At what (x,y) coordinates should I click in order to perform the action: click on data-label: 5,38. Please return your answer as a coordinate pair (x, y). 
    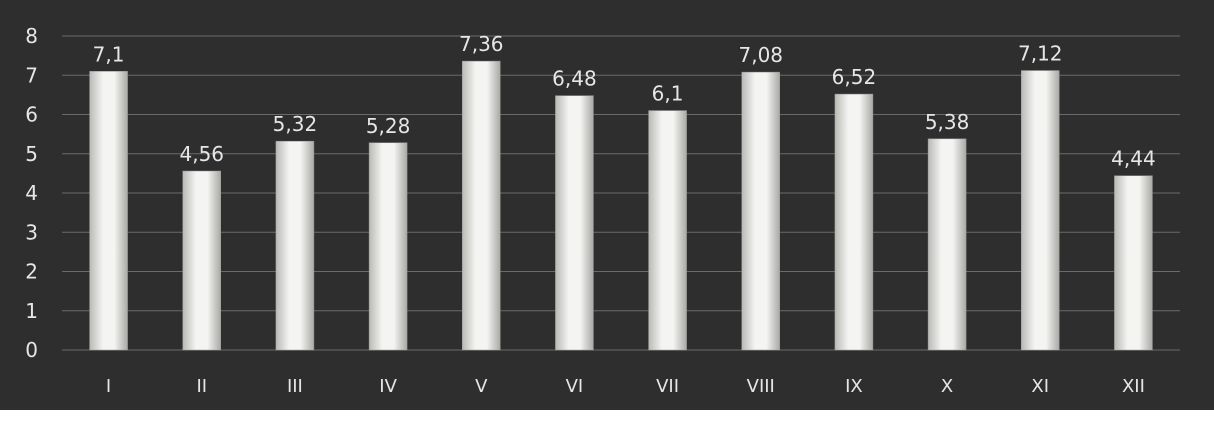
    Looking at the image, I should click on (947, 122).